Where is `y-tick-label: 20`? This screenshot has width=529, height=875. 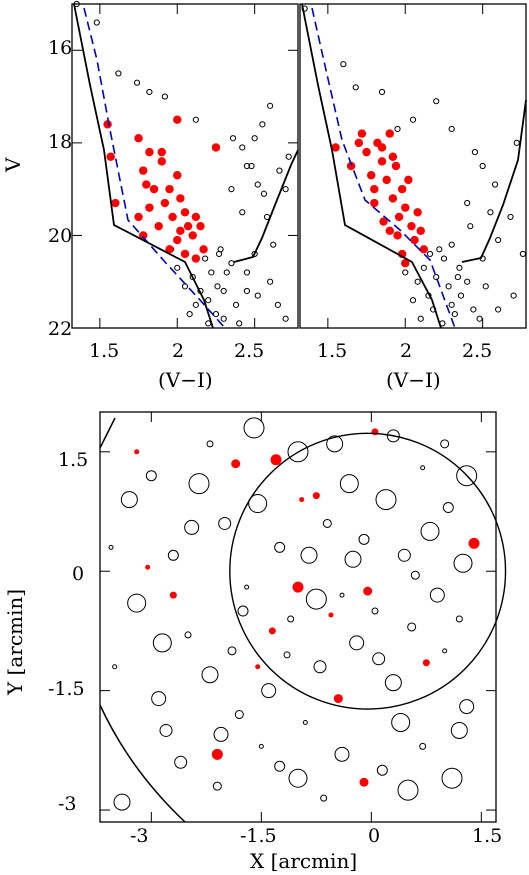
y-tick-label: 20 is located at coordinates (60, 236).